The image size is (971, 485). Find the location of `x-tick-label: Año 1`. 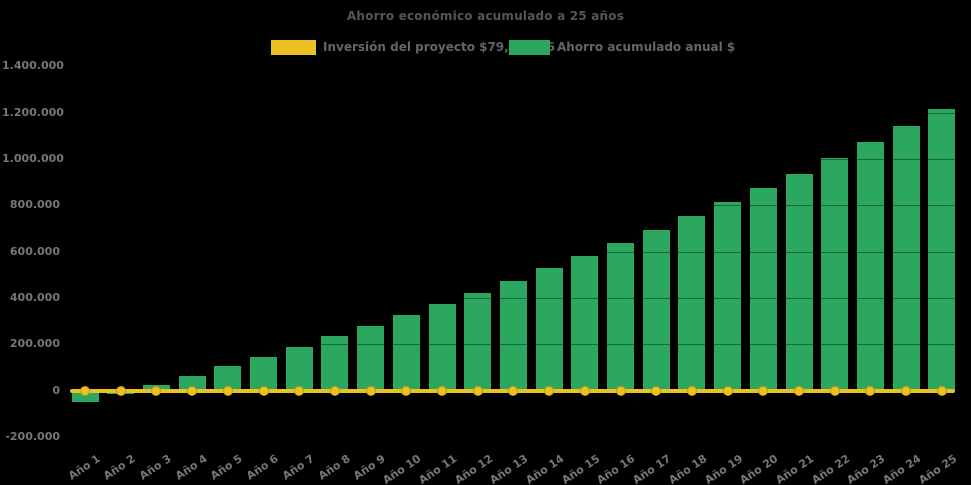

x-tick-label: Año 1 is located at coordinates (84, 467).